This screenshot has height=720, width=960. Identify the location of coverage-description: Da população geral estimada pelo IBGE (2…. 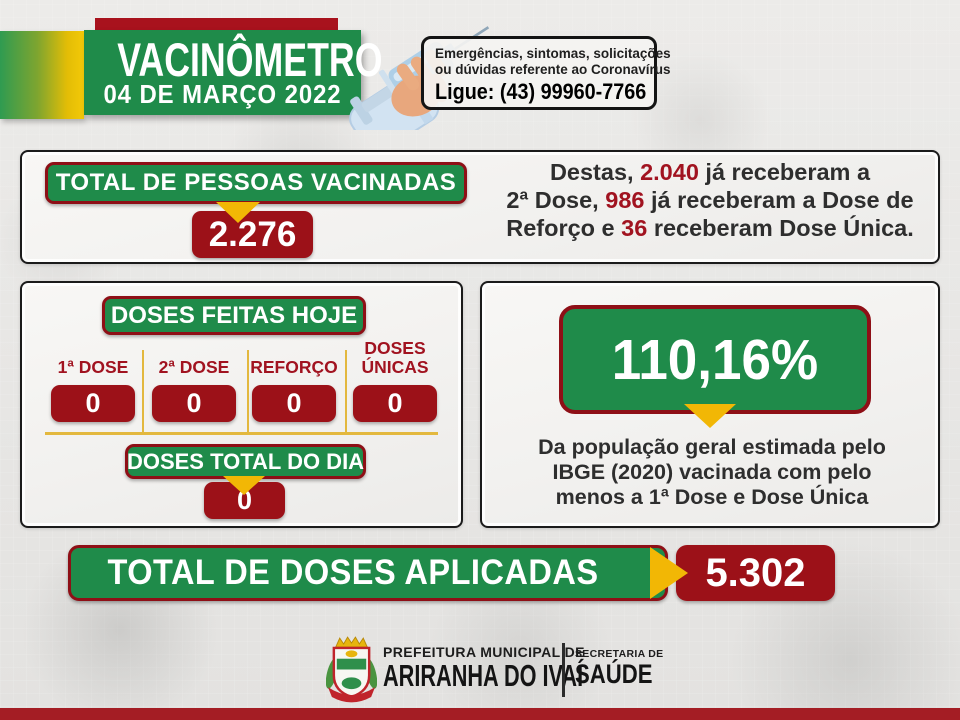
(712, 472).